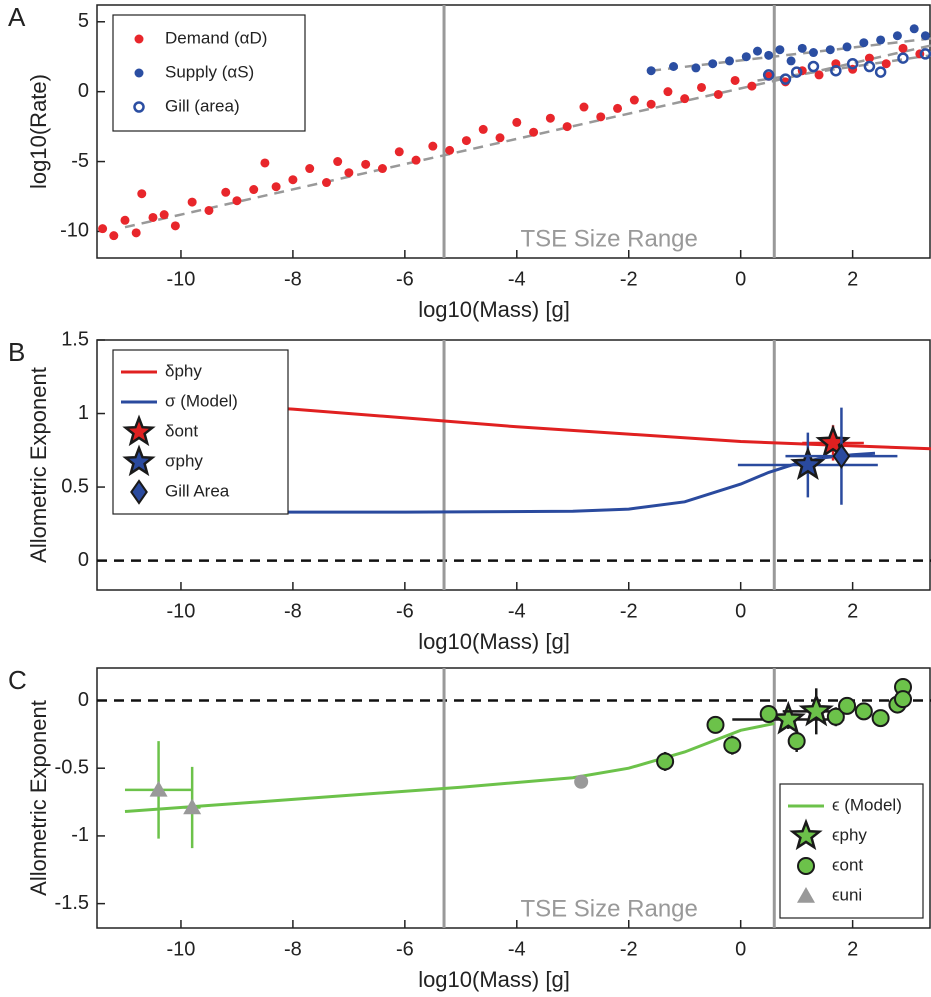 The height and width of the screenshot is (997, 931). I want to click on diamond-marker, so click(841, 456).